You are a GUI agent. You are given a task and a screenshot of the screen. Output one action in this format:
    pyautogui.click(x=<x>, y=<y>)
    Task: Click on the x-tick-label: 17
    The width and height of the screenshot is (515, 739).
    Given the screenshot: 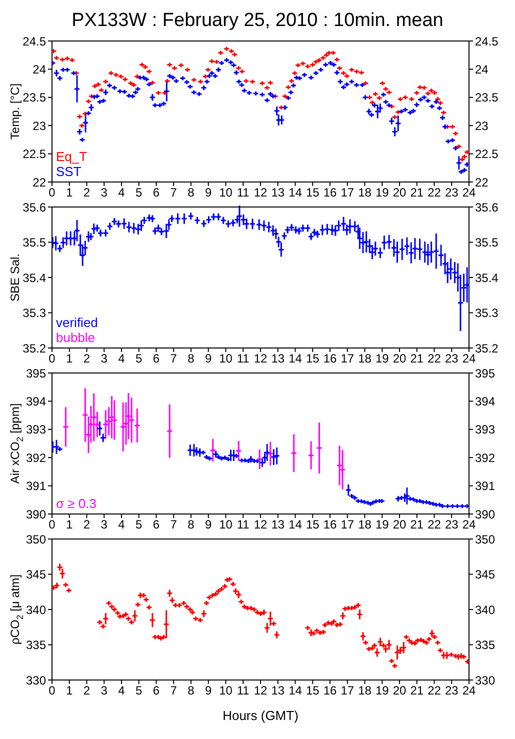 What is the action you would take?
    pyautogui.click(x=347, y=691)
    